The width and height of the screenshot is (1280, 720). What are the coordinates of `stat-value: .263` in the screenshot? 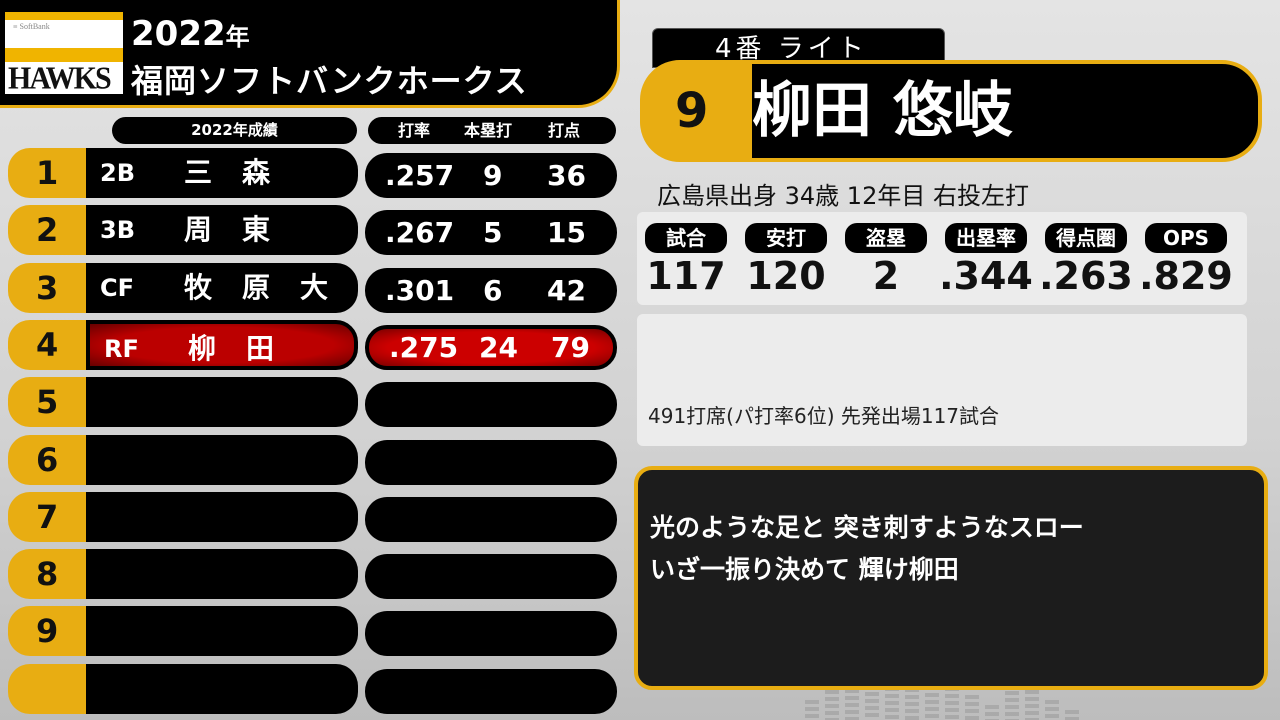 It's located at (1086, 276).